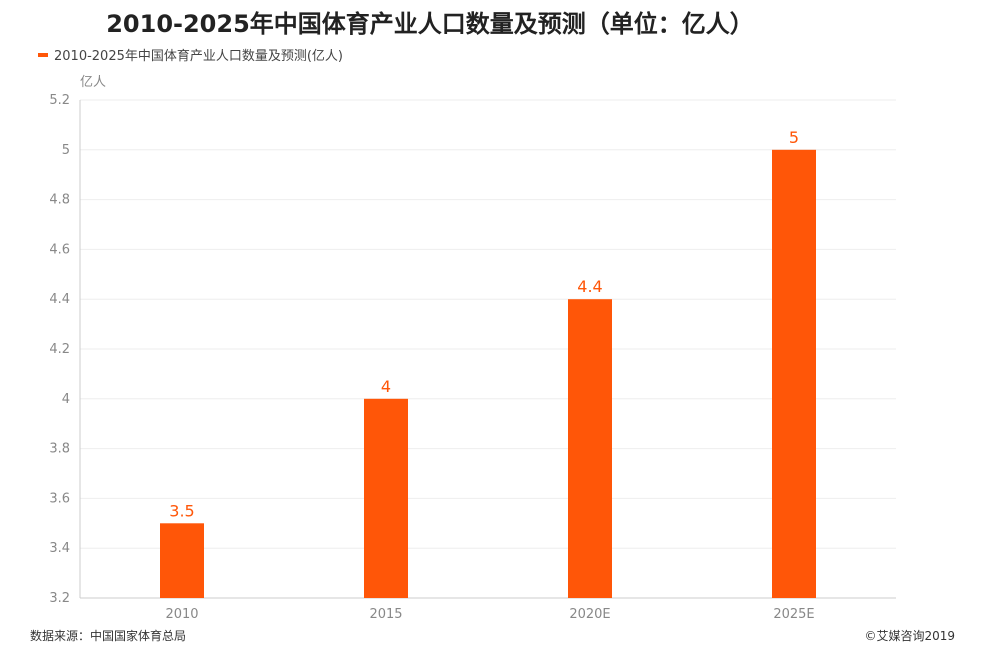  I want to click on y-tick-label: 4.4, so click(59, 299).